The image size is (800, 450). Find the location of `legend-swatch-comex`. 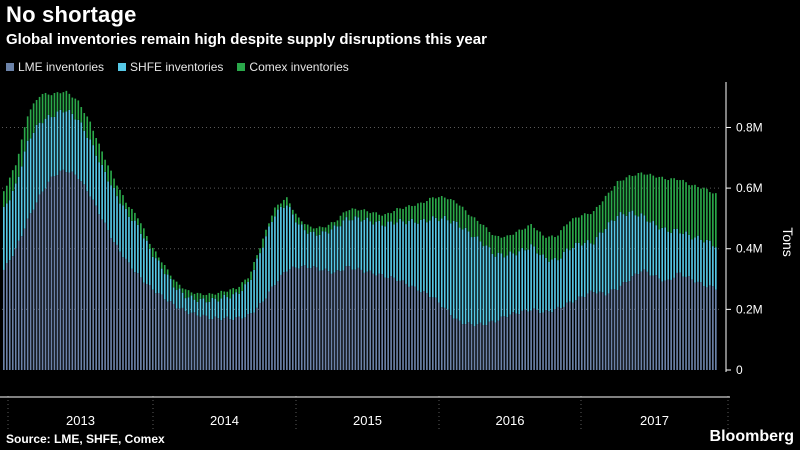

legend-swatch-comex is located at coordinates (241, 67).